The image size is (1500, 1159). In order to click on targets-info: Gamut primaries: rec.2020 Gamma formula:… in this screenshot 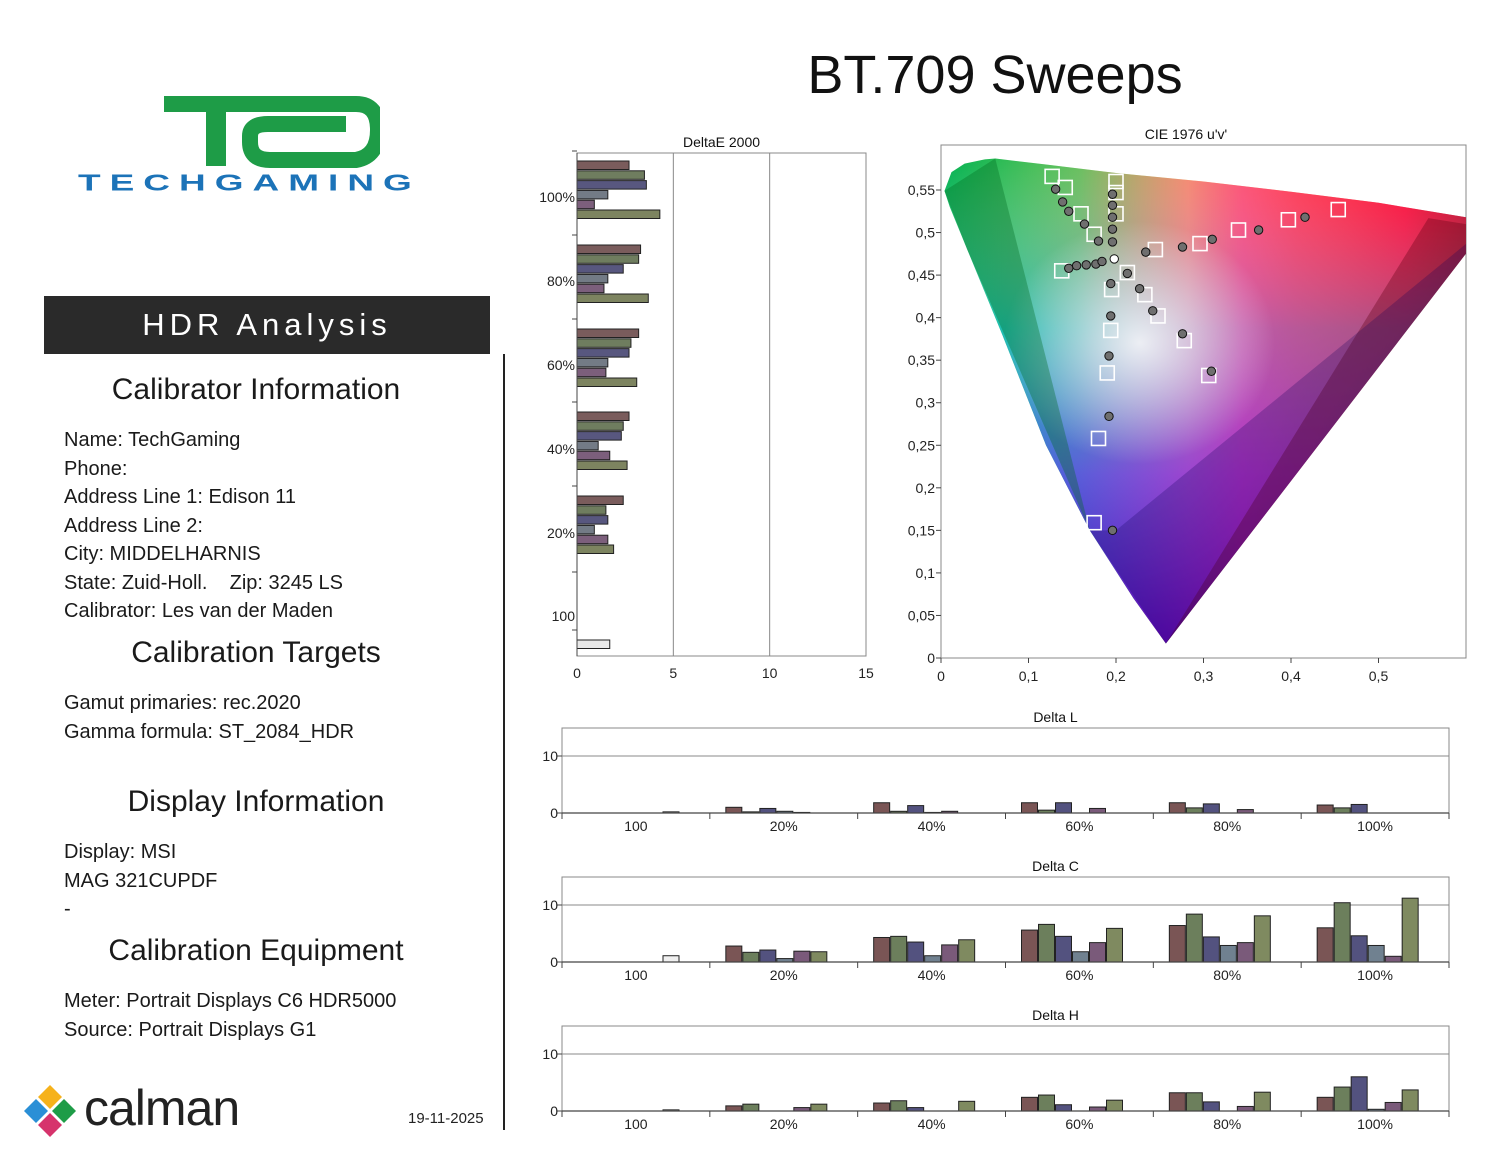, I will do `click(209, 717)`.